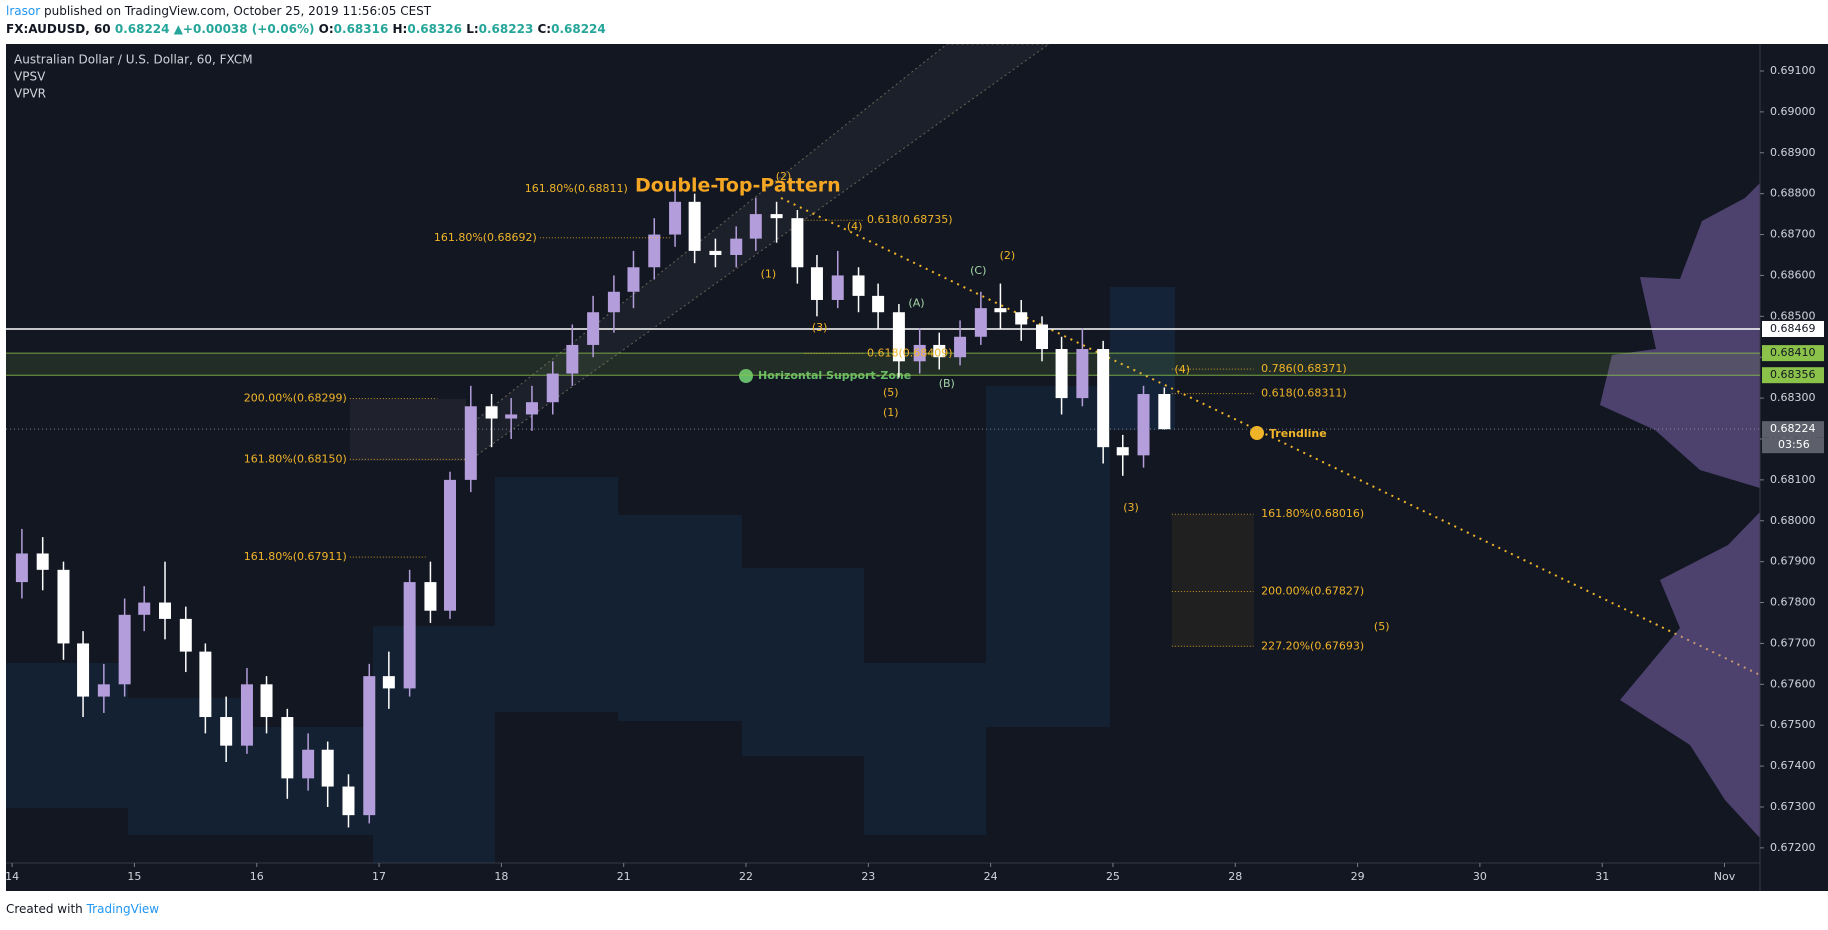  Describe the element at coordinates (910, 219) in the screenshot. I see `fib-label: 0.618(0.68735)` at that location.